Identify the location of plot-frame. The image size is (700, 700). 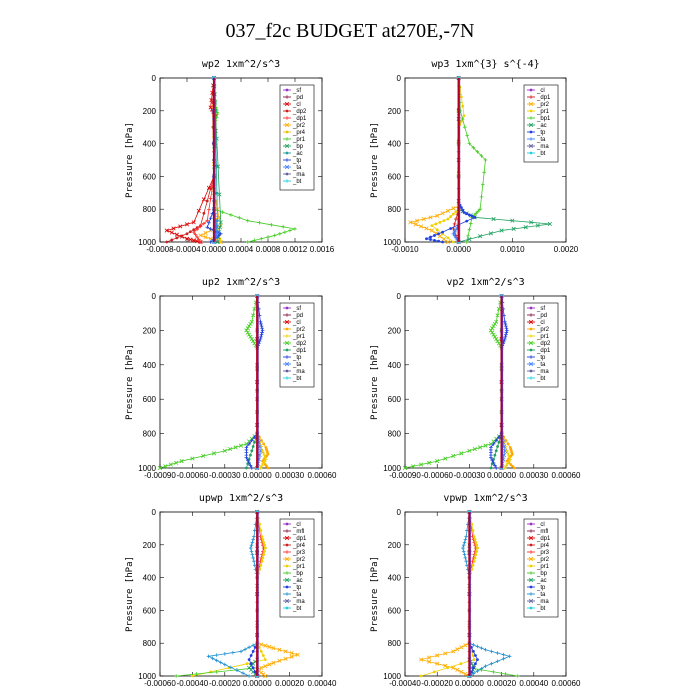
(241, 594).